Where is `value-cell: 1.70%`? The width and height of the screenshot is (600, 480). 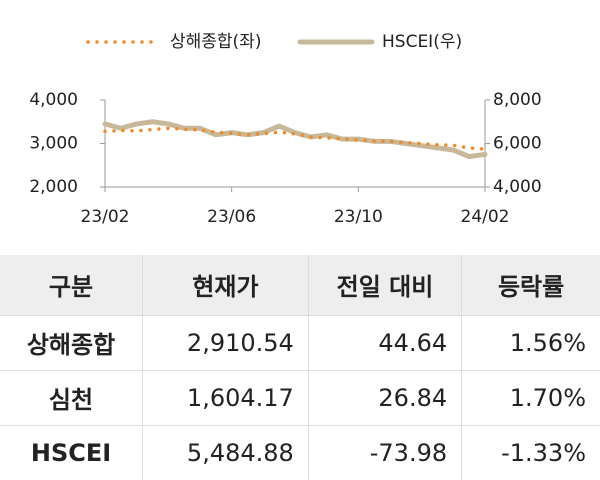 value-cell: 1.70% is located at coordinates (530, 398).